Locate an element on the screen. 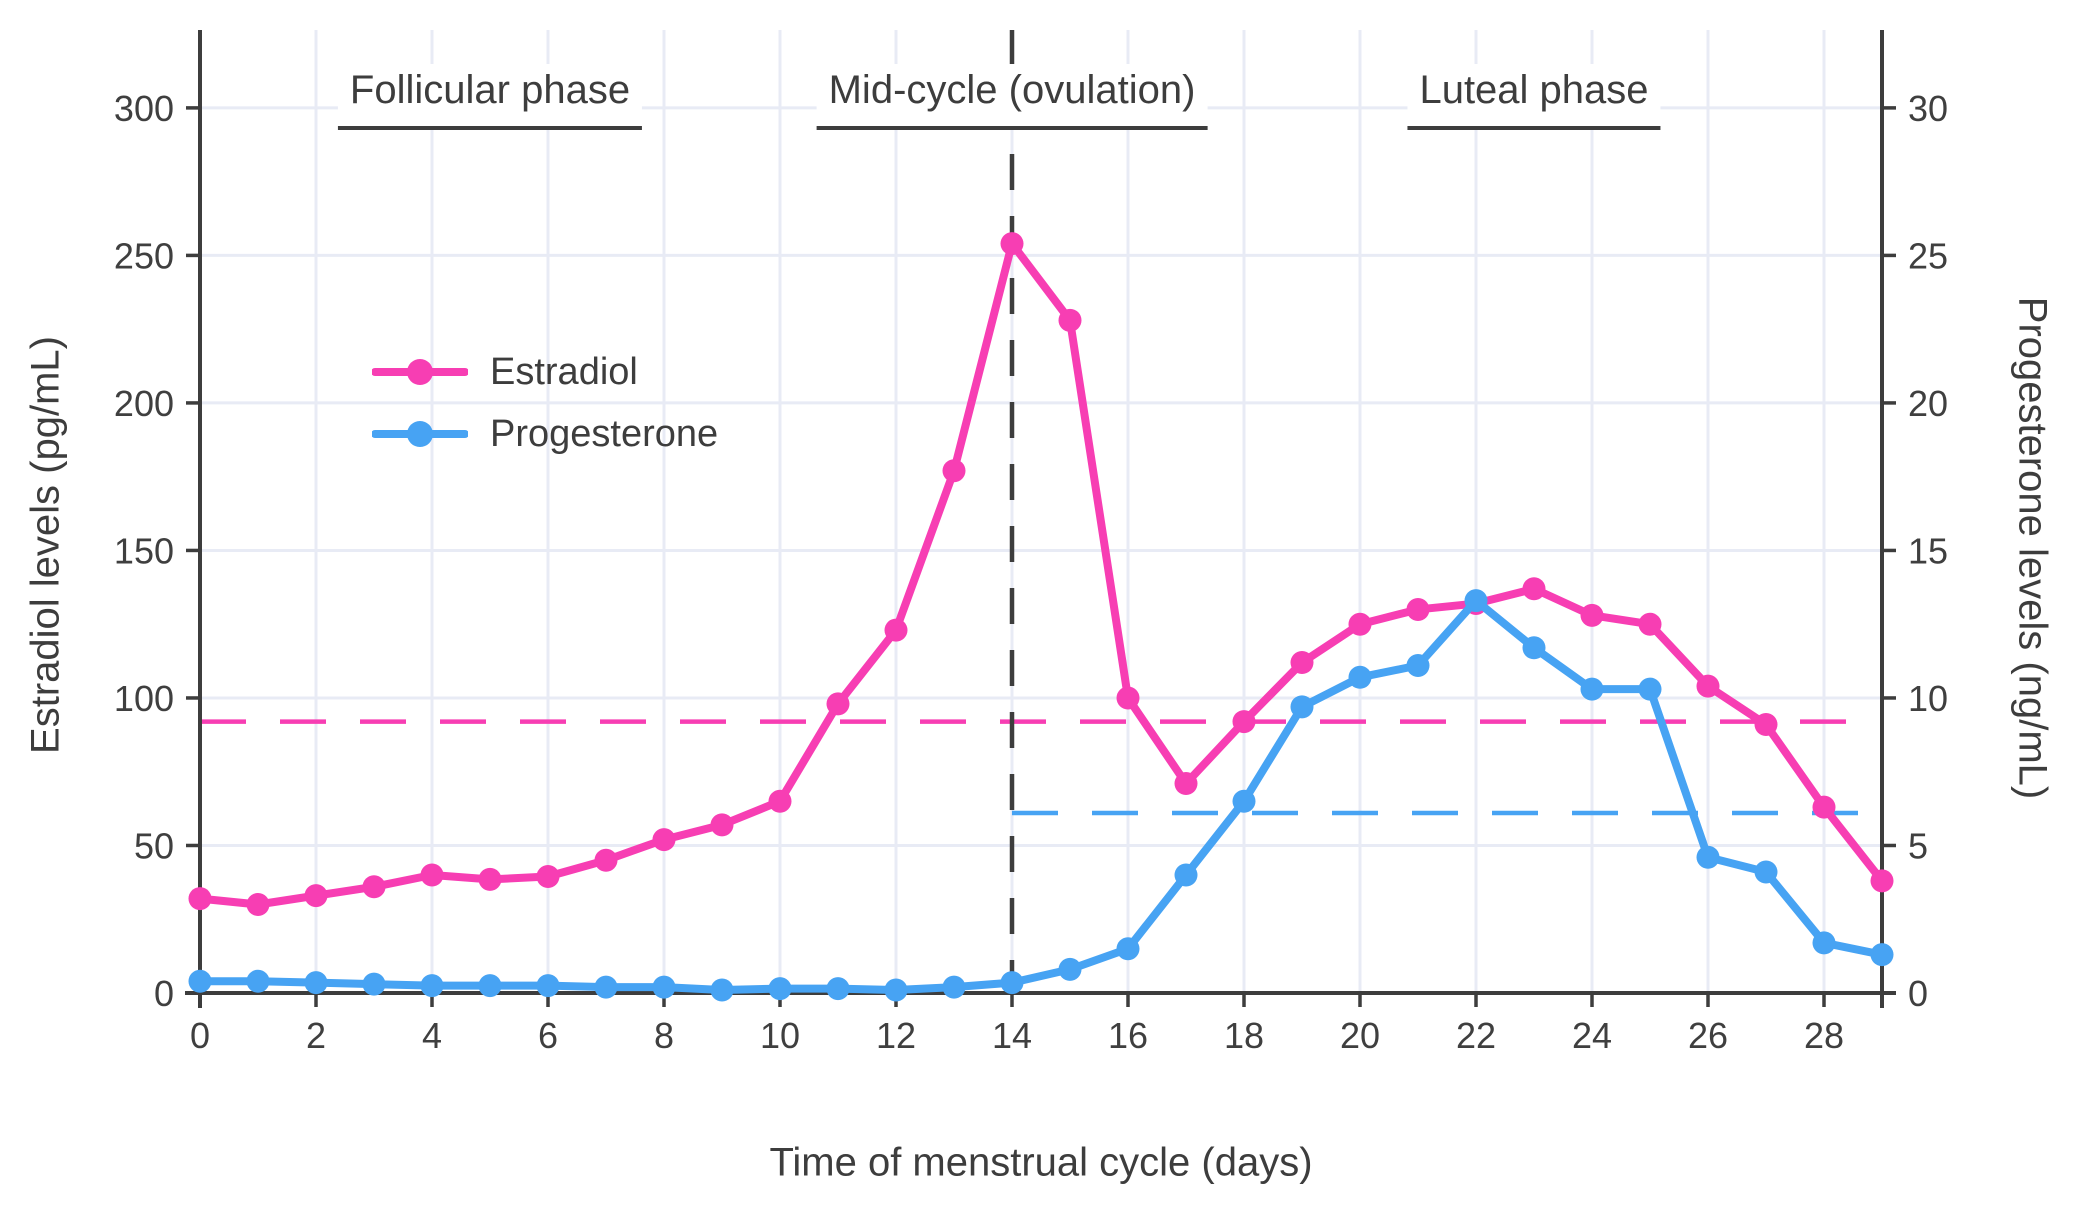 The image size is (2077, 1208). x-tick-label: 24 is located at coordinates (1592, 1035).